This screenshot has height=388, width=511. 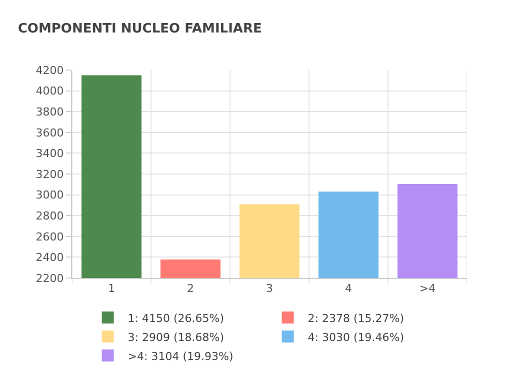 I want to click on y-tick-label: 2400, so click(x=50, y=257).